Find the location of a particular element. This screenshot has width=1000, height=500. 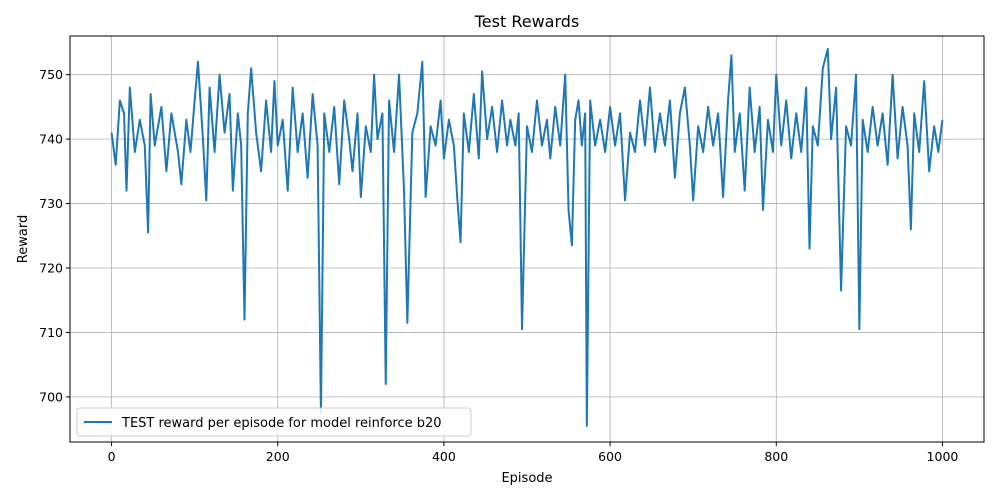

x-axis-ticks: 0 200 400 600 800 1000 is located at coordinates (533, 453).